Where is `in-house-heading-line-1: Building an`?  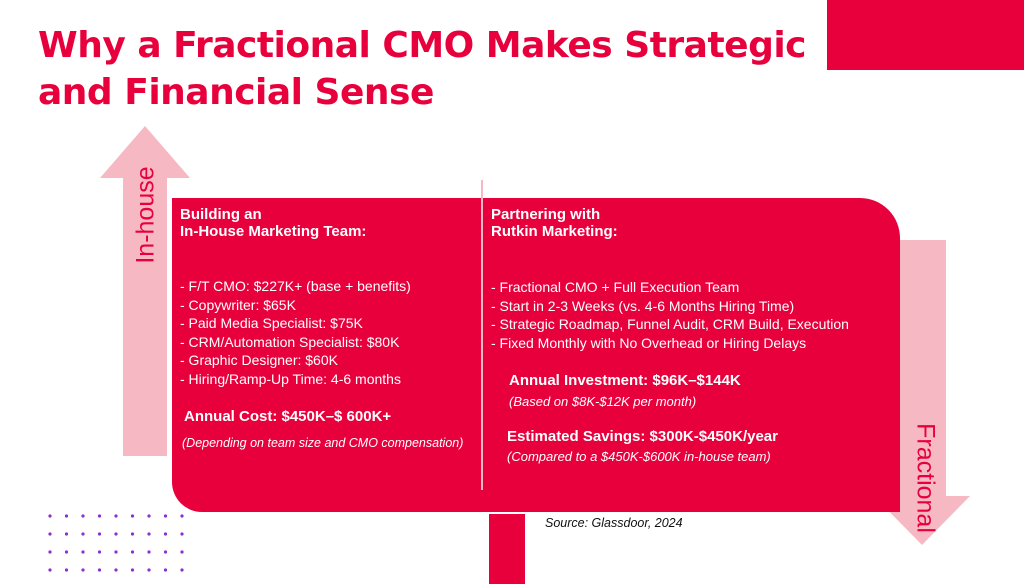 in-house-heading-line-1: Building an is located at coordinates (221, 214).